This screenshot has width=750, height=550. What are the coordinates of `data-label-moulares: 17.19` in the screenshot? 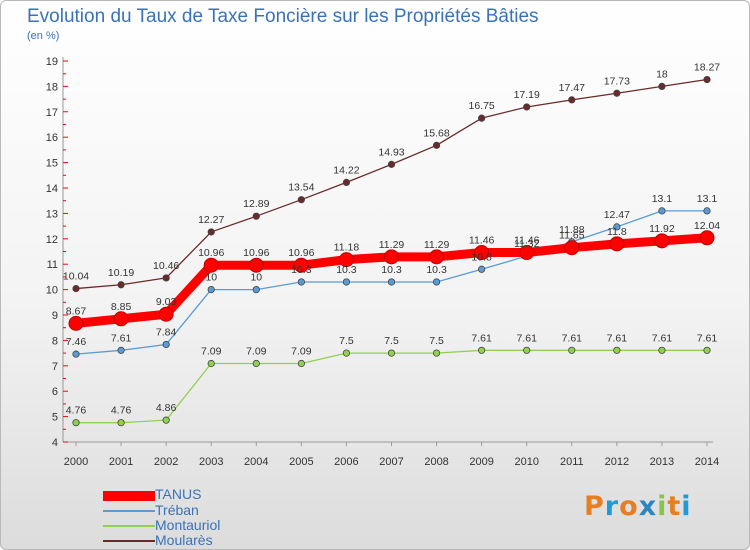 It's located at (527, 95).